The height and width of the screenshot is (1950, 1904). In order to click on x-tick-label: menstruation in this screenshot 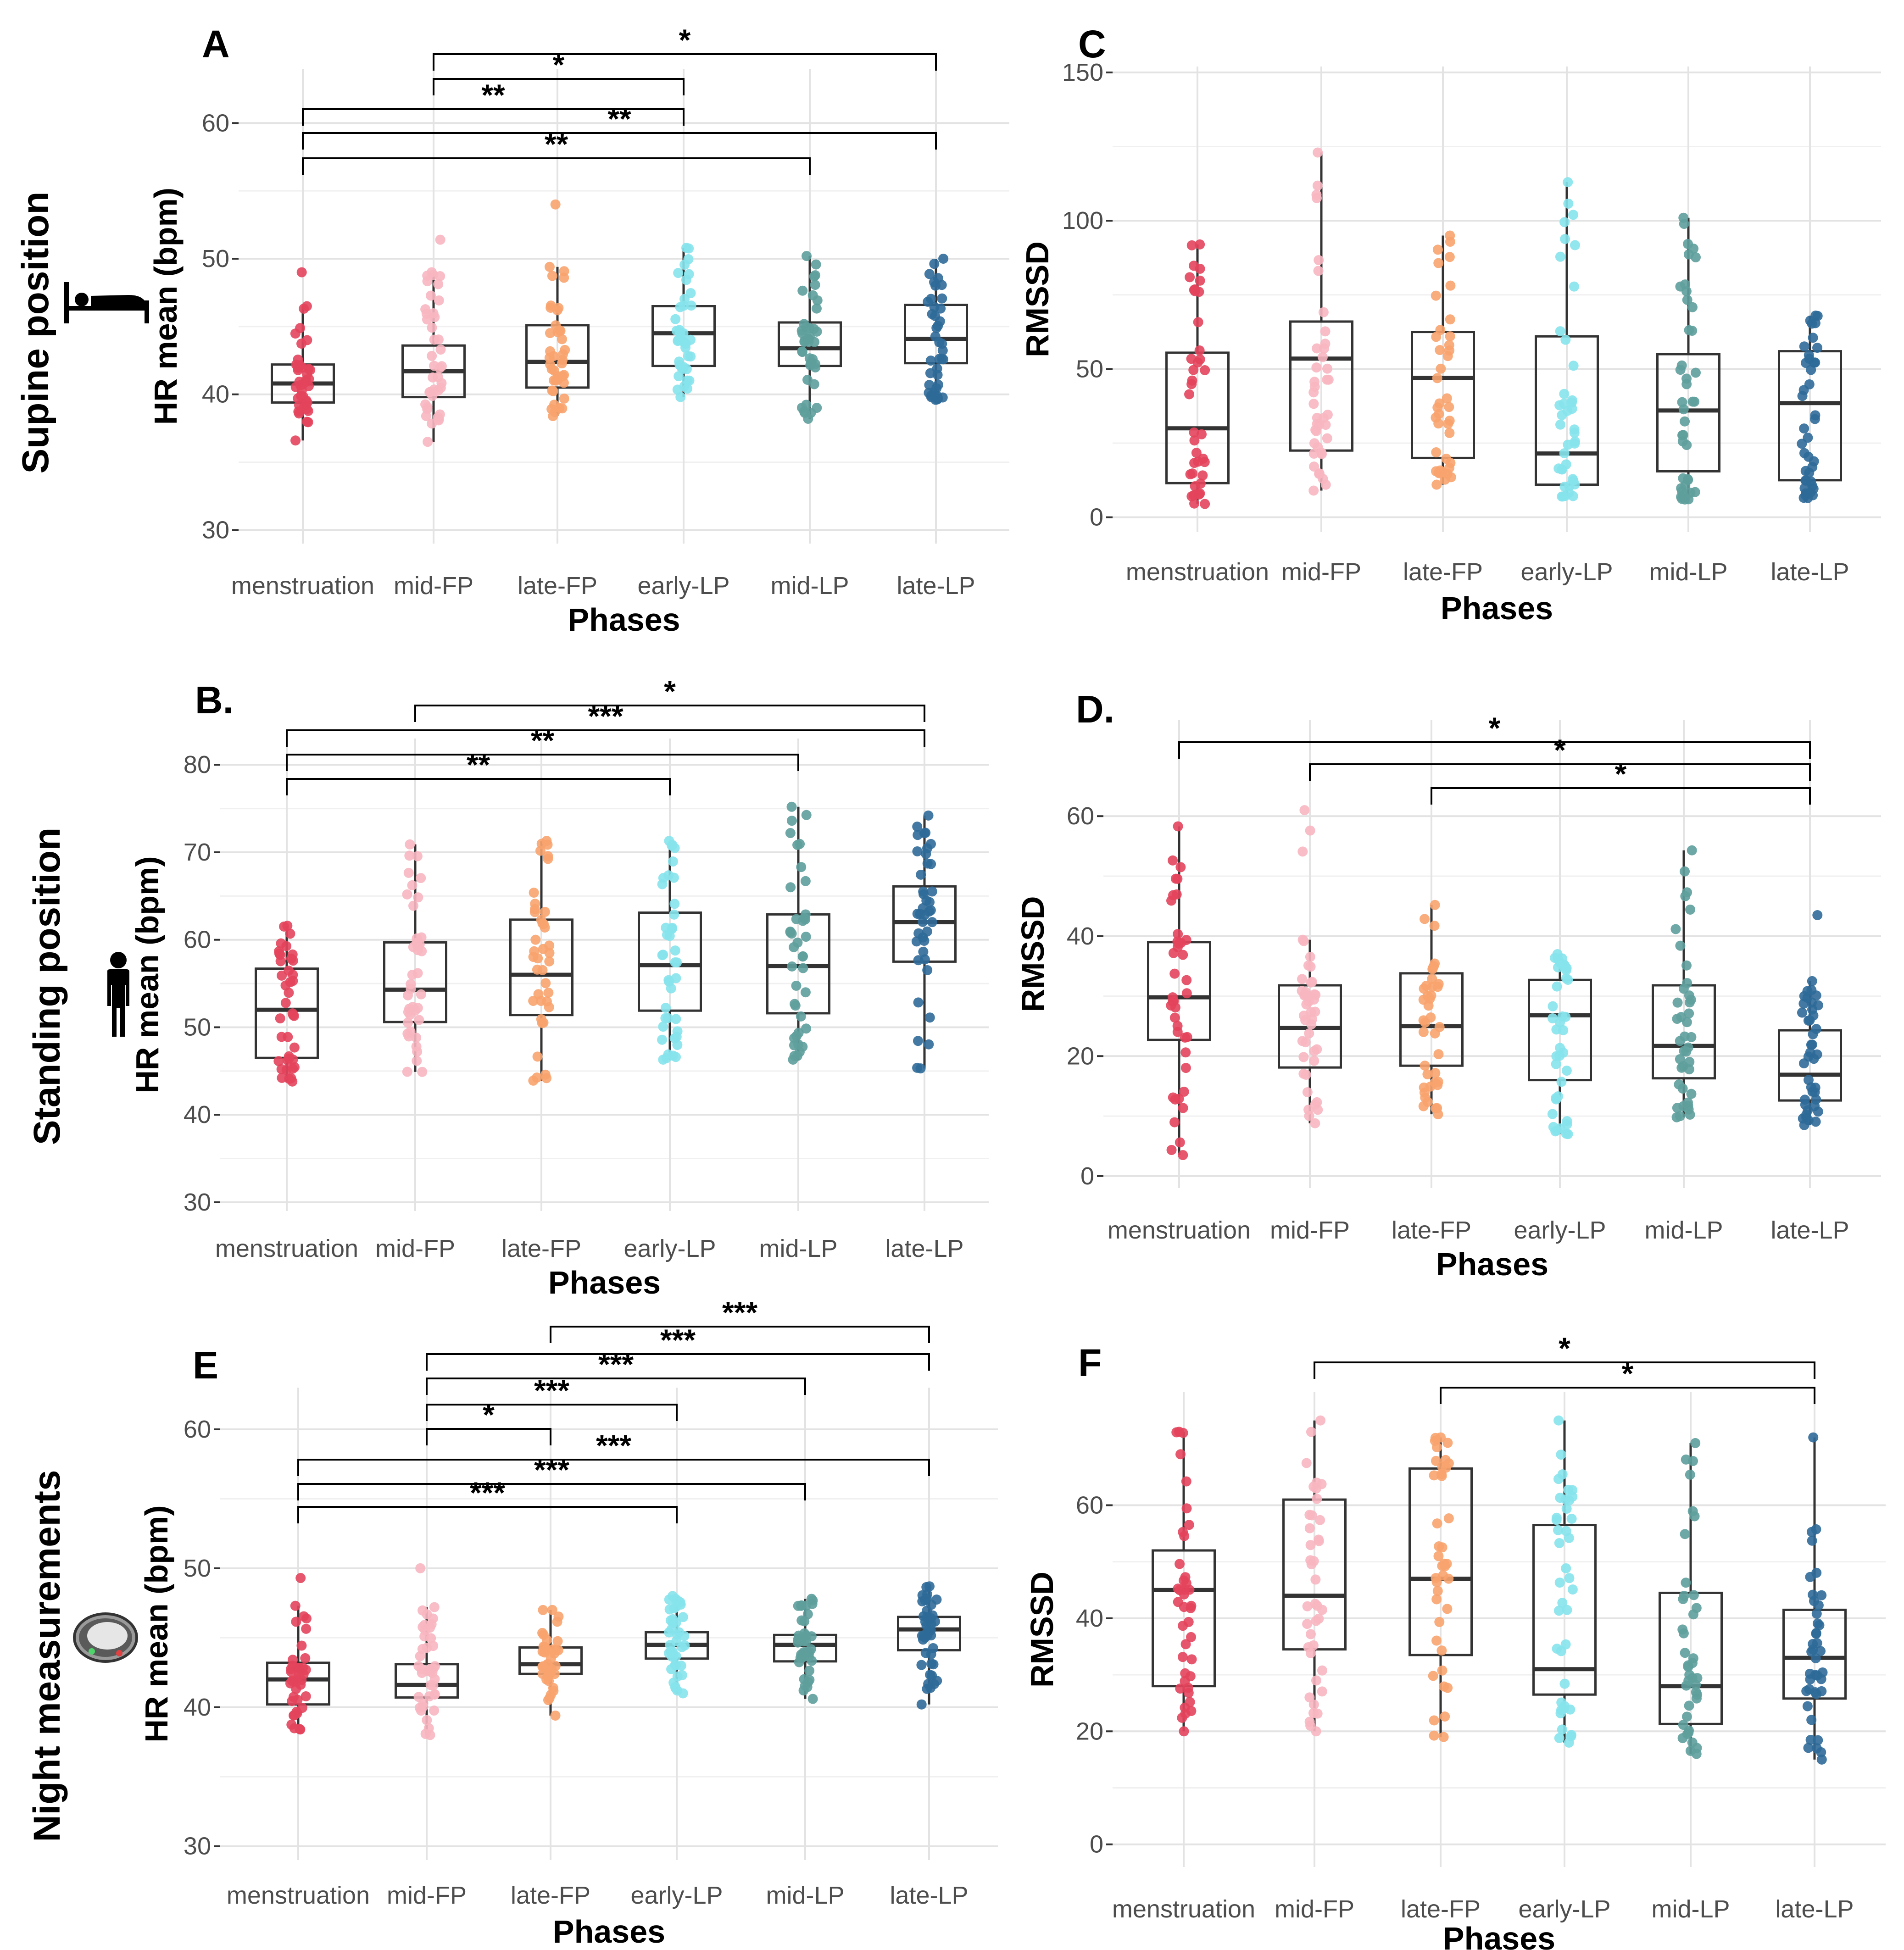, I will do `click(1179, 1231)`.